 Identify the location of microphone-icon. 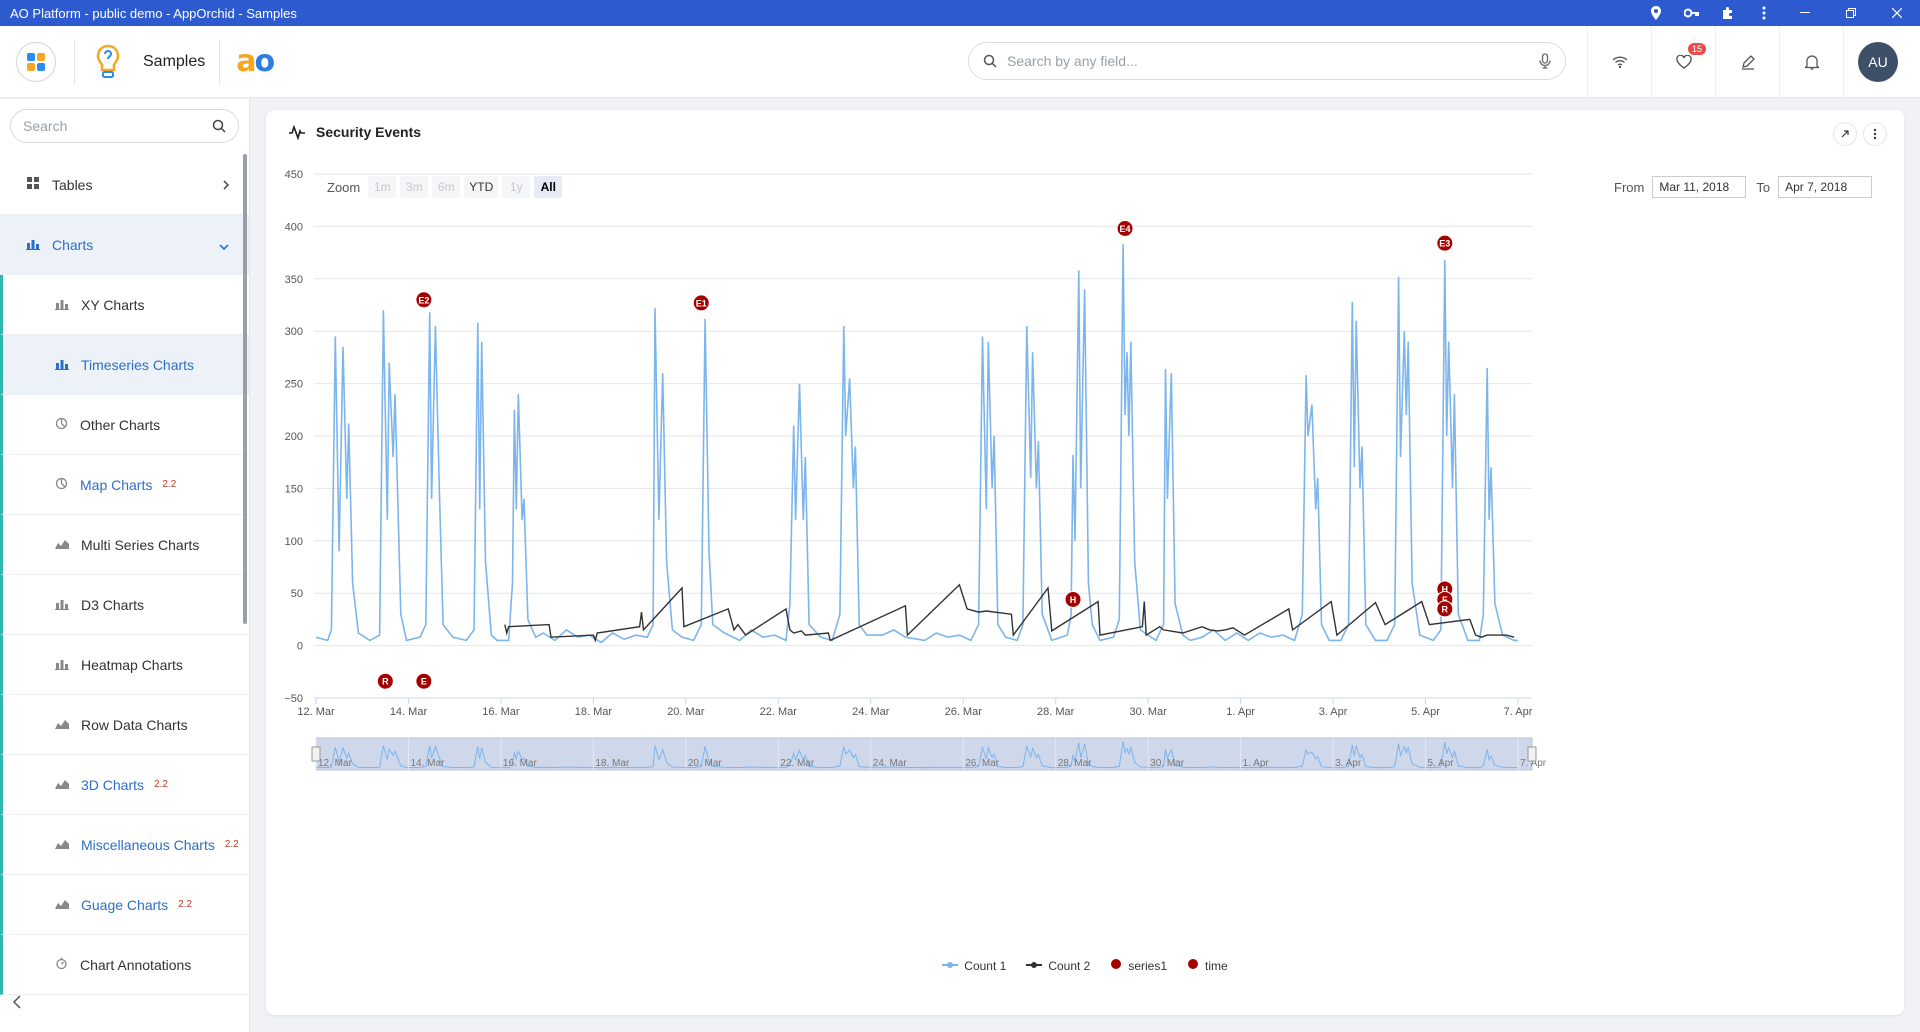
(1545, 61).